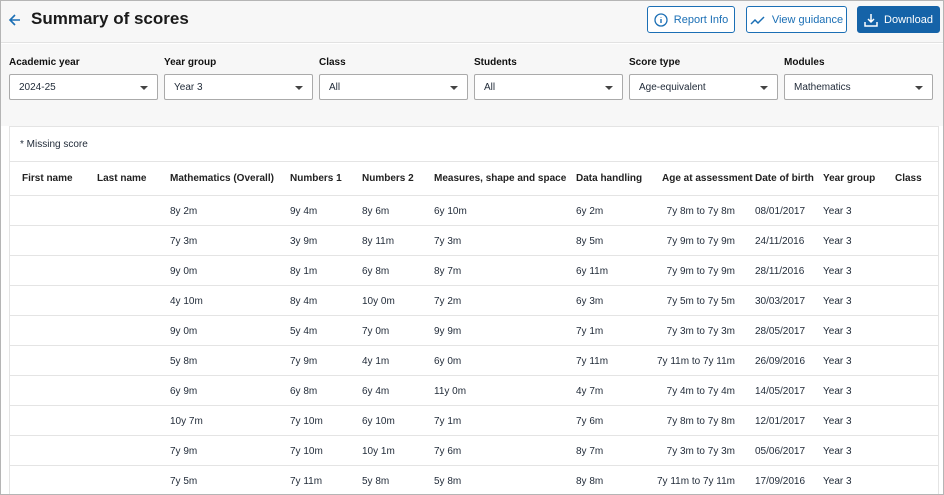 This screenshot has height=495, width=944. I want to click on table-cell: 10y 7m, so click(186, 421).